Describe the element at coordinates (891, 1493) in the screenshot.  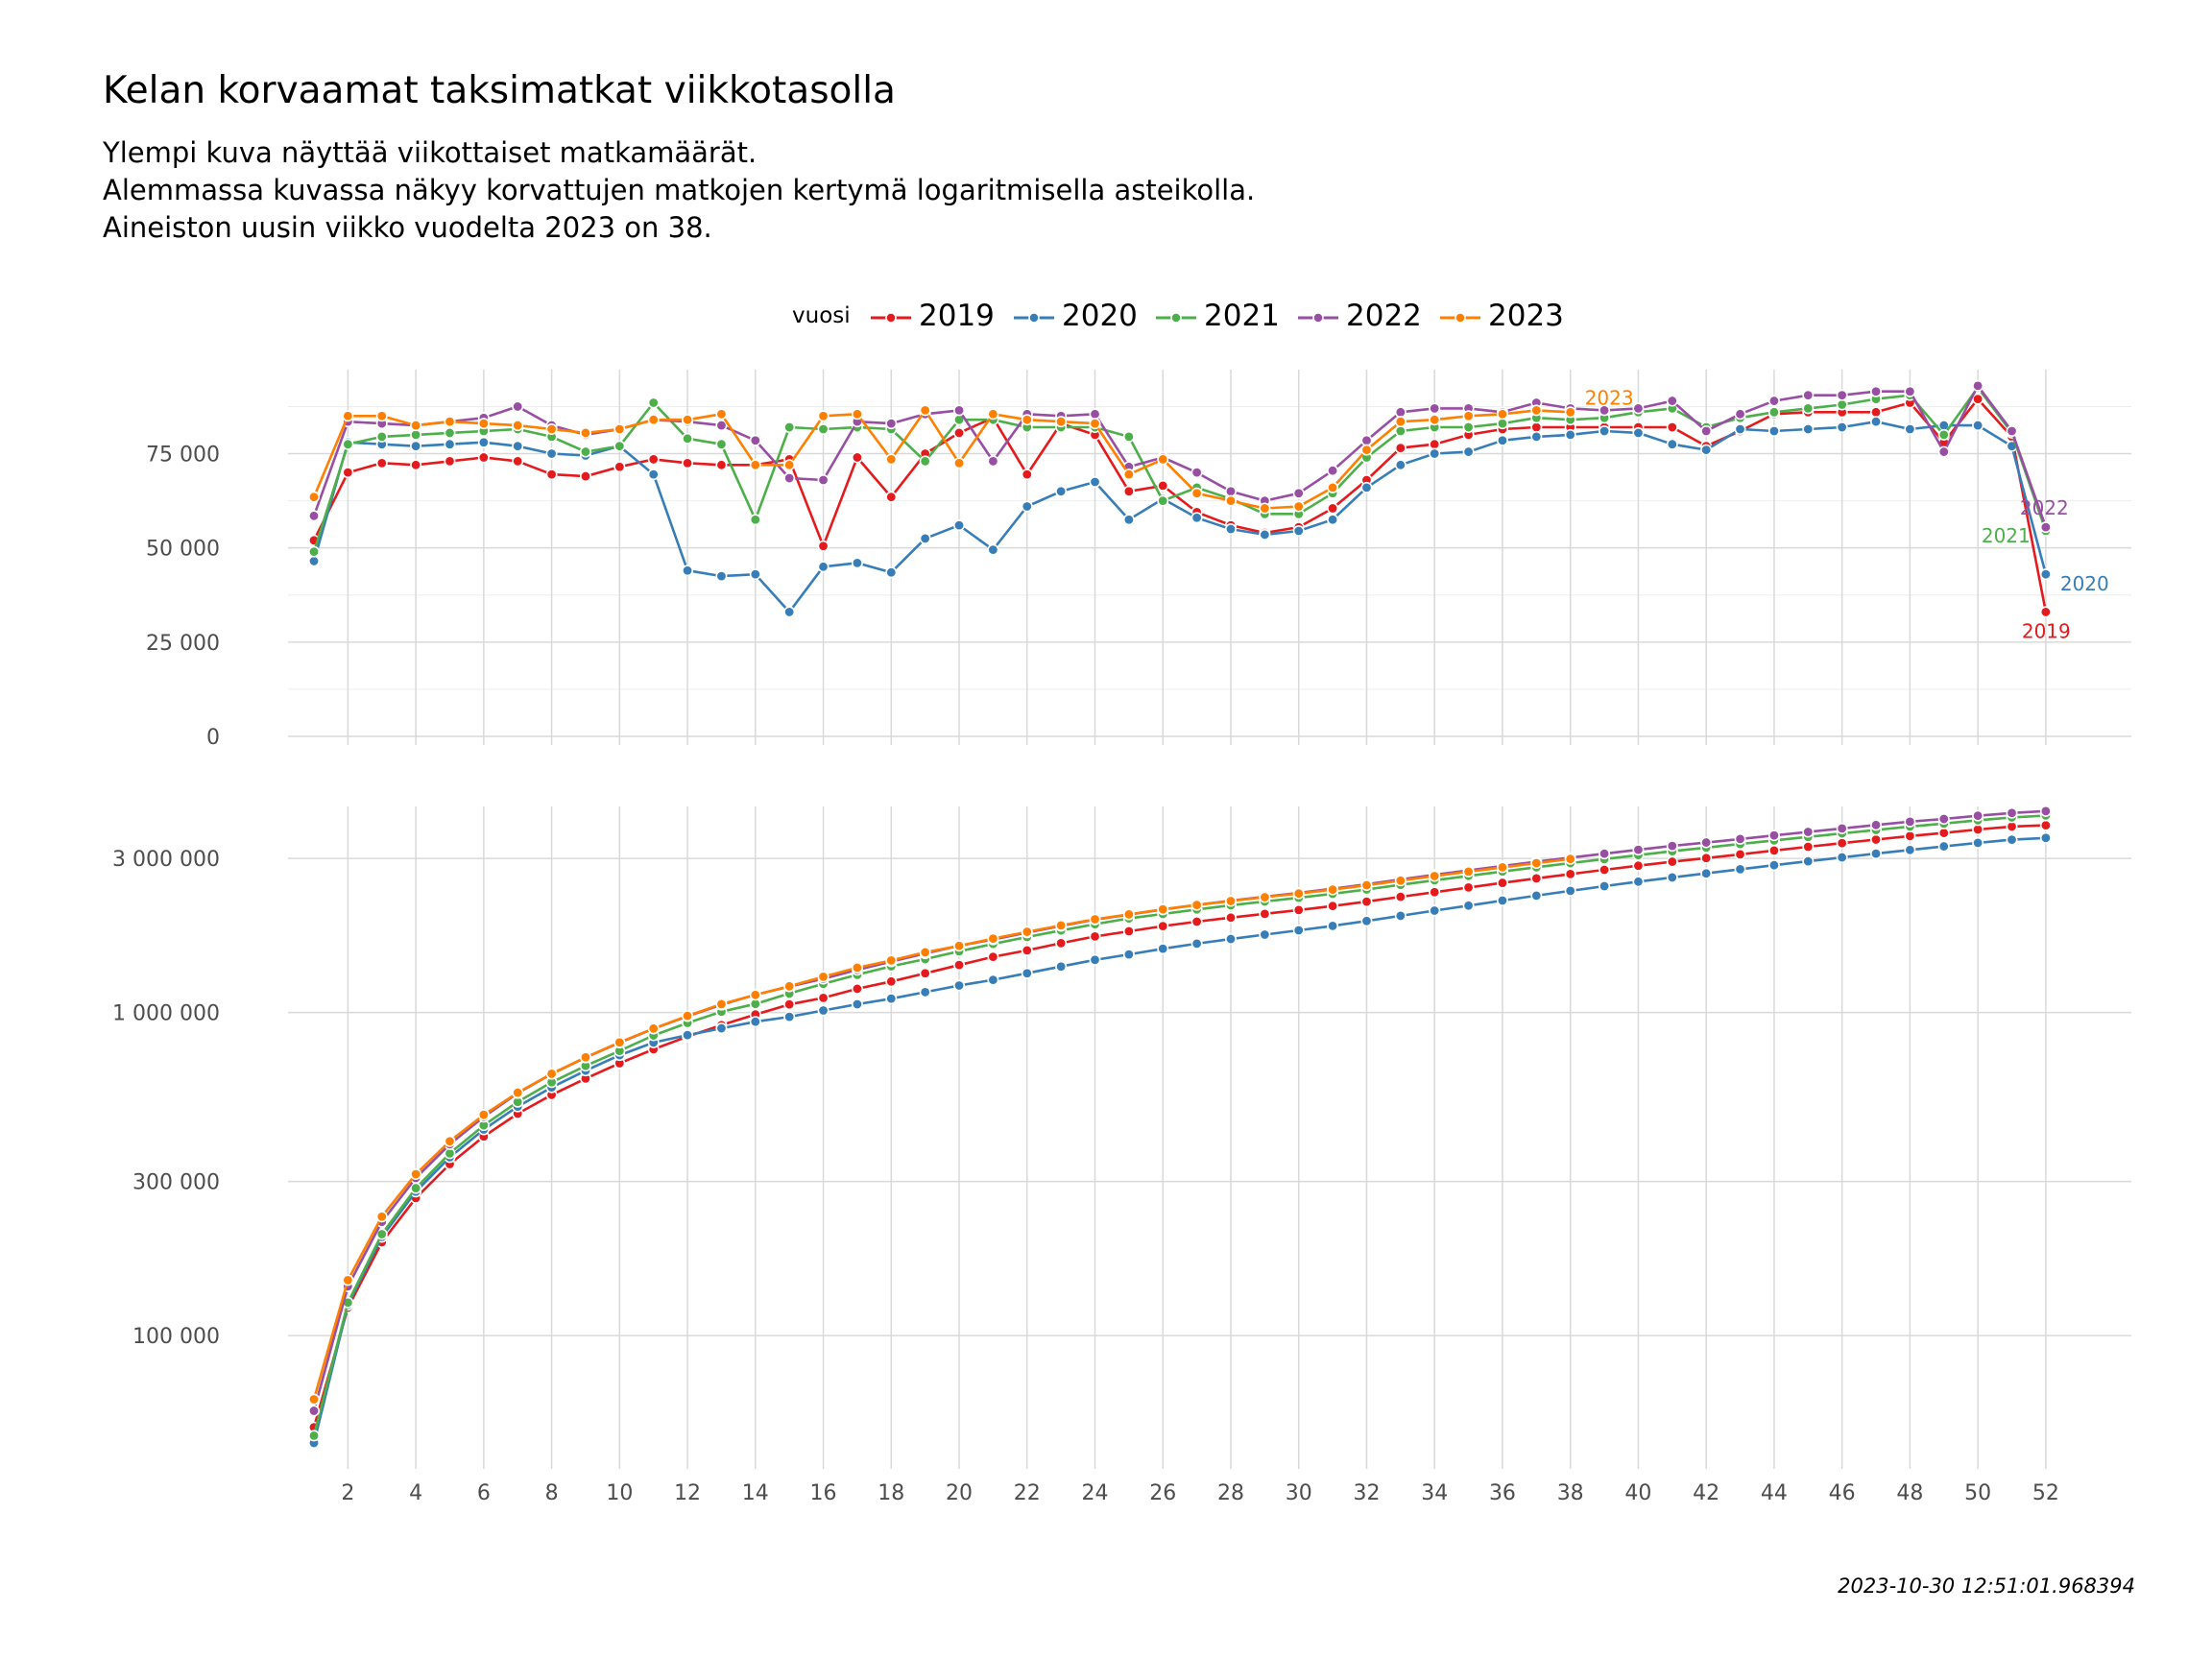
I see `x-tick-label: 18` at that location.